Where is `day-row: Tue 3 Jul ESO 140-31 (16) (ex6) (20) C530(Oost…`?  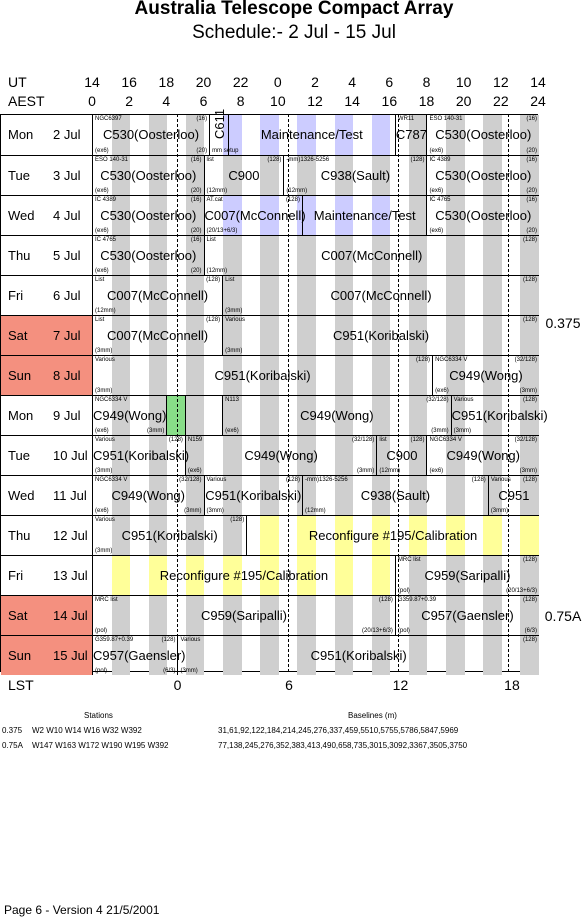
day-row: Tue 3 Jul ESO 140-31 (16) (ex6) (20) C530(Oost… is located at coordinates (270, 175).